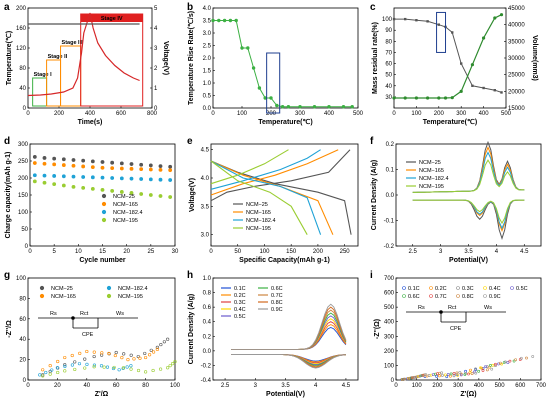 The image size is (550, 404). What do you see at coordinates (207, 323) in the screenshot?
I see `y-tick-label: 0.4` at bounding box center [207, 323].